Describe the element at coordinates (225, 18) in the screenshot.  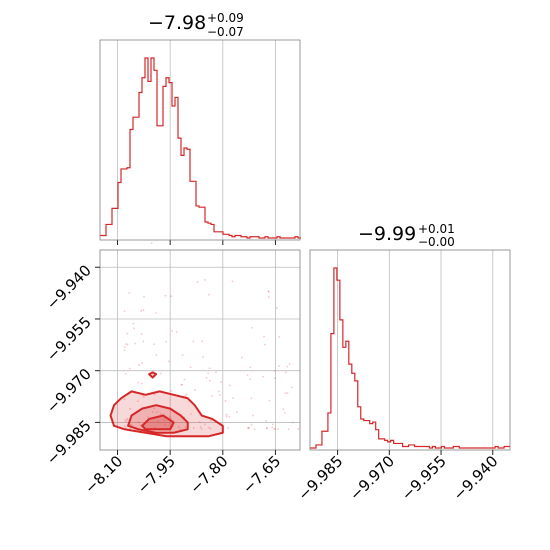
I see `title-1-plus: +0.09` at that location.